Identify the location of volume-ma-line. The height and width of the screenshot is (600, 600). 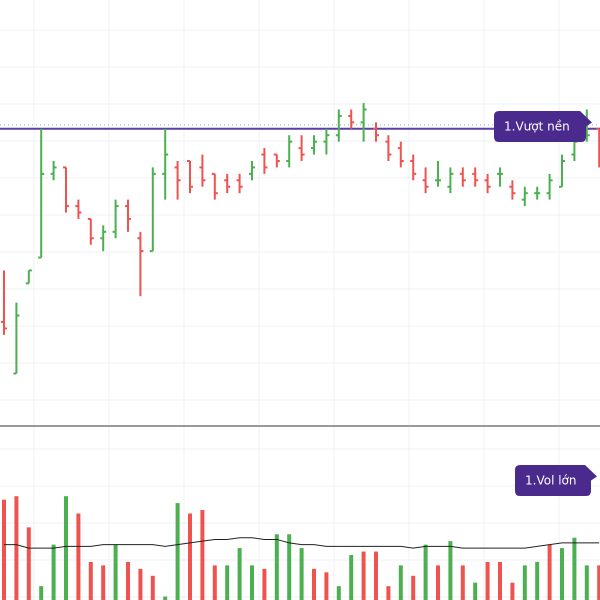
(302, 543).